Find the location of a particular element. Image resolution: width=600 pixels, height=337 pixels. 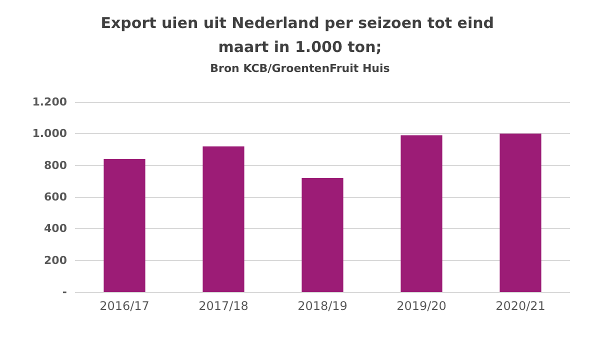

y-tick-label: 1.200 is located at coordinates (50, 102).